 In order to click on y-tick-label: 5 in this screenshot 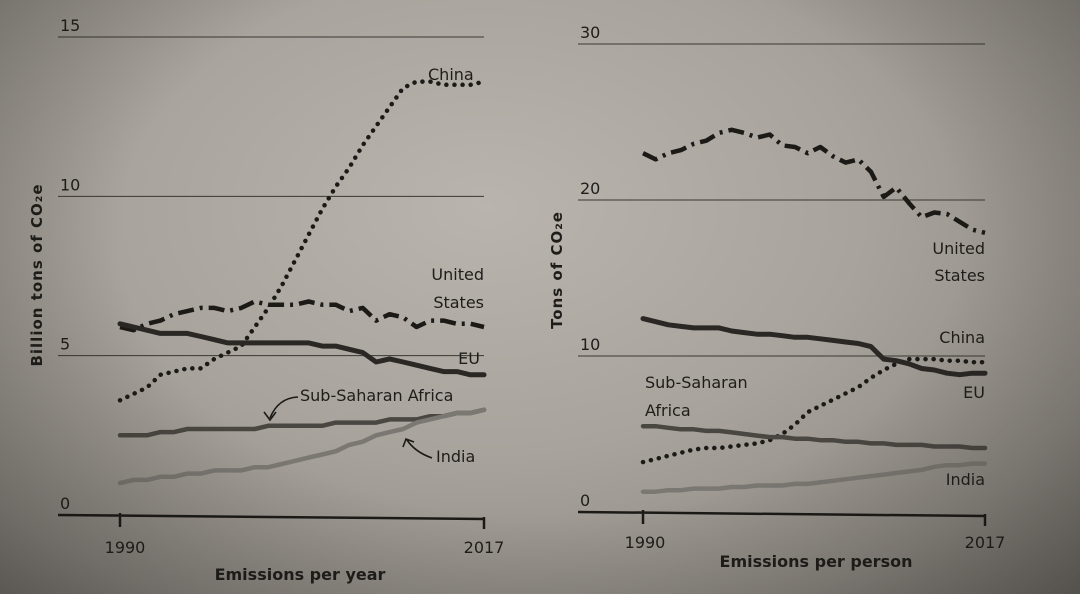, I will do `click(65, 344)`.